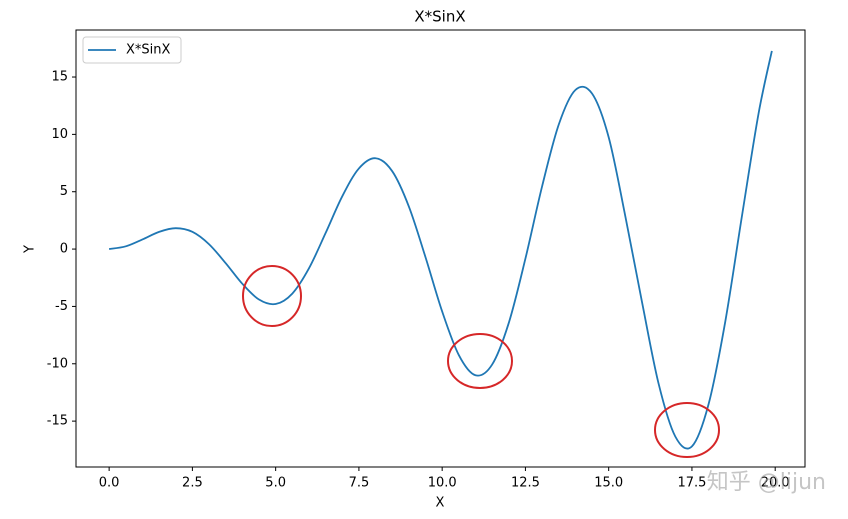  What do you see at coordinates (30, 249) in the screenshot?
I see `y-axis-label: Y` at bounding box center [30, 249].